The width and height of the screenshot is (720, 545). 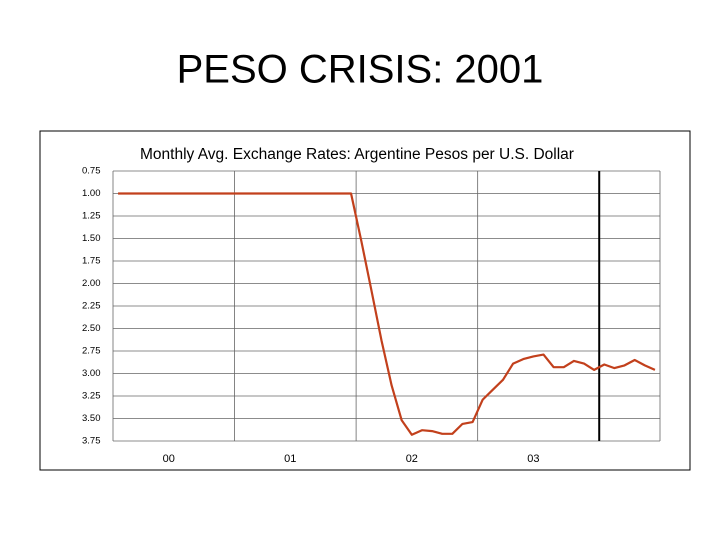 What do you see at coordinates (169, 459) in the screenshot?
I see `x-tick-label: 00` at bounding box center [169, 459].